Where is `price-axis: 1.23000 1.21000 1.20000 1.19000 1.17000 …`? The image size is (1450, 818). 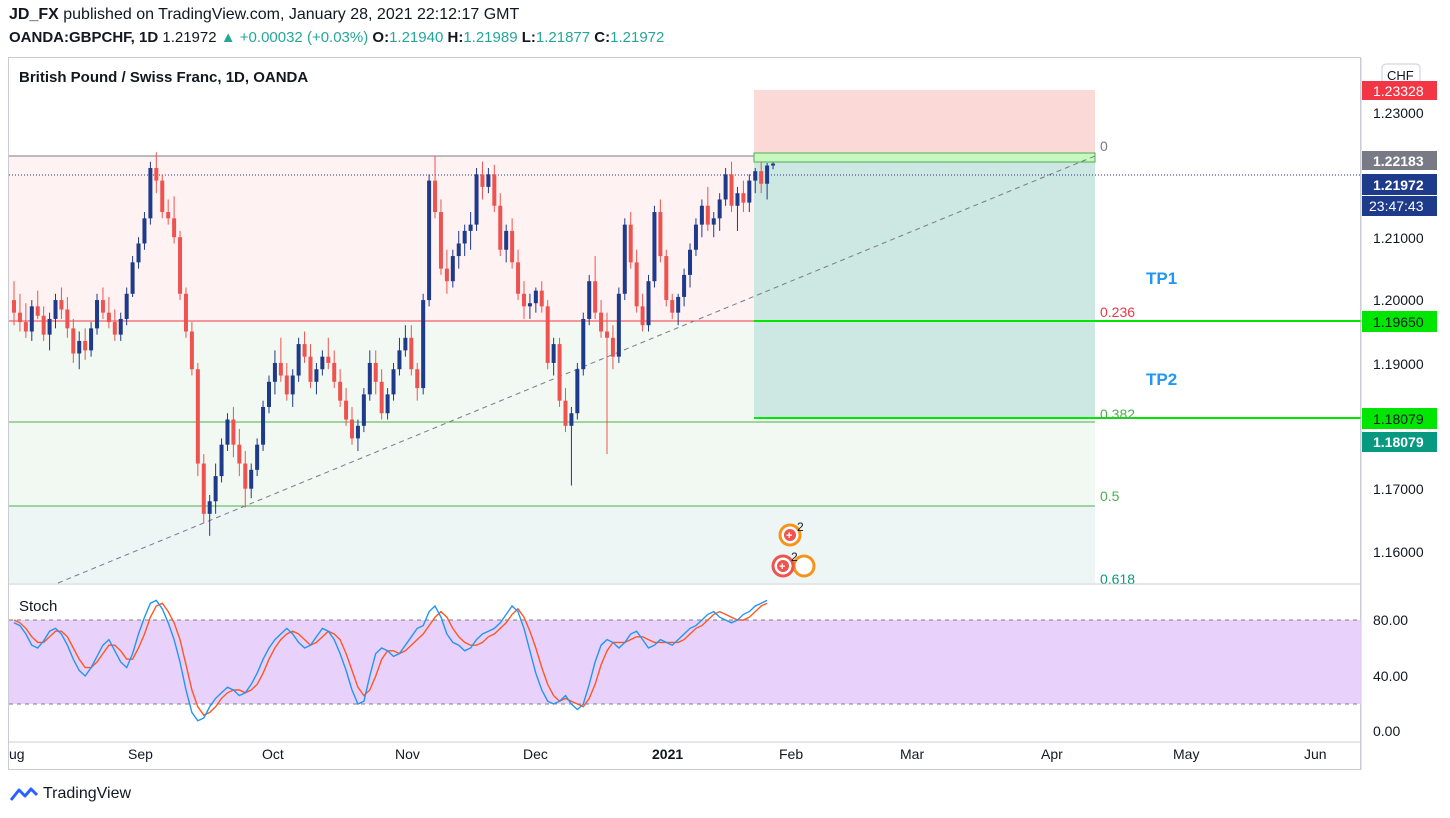
price-axis: 1.23000 1.21000 1.20000 1.19000 1.17000 … is located at coordinates (1398, 332).